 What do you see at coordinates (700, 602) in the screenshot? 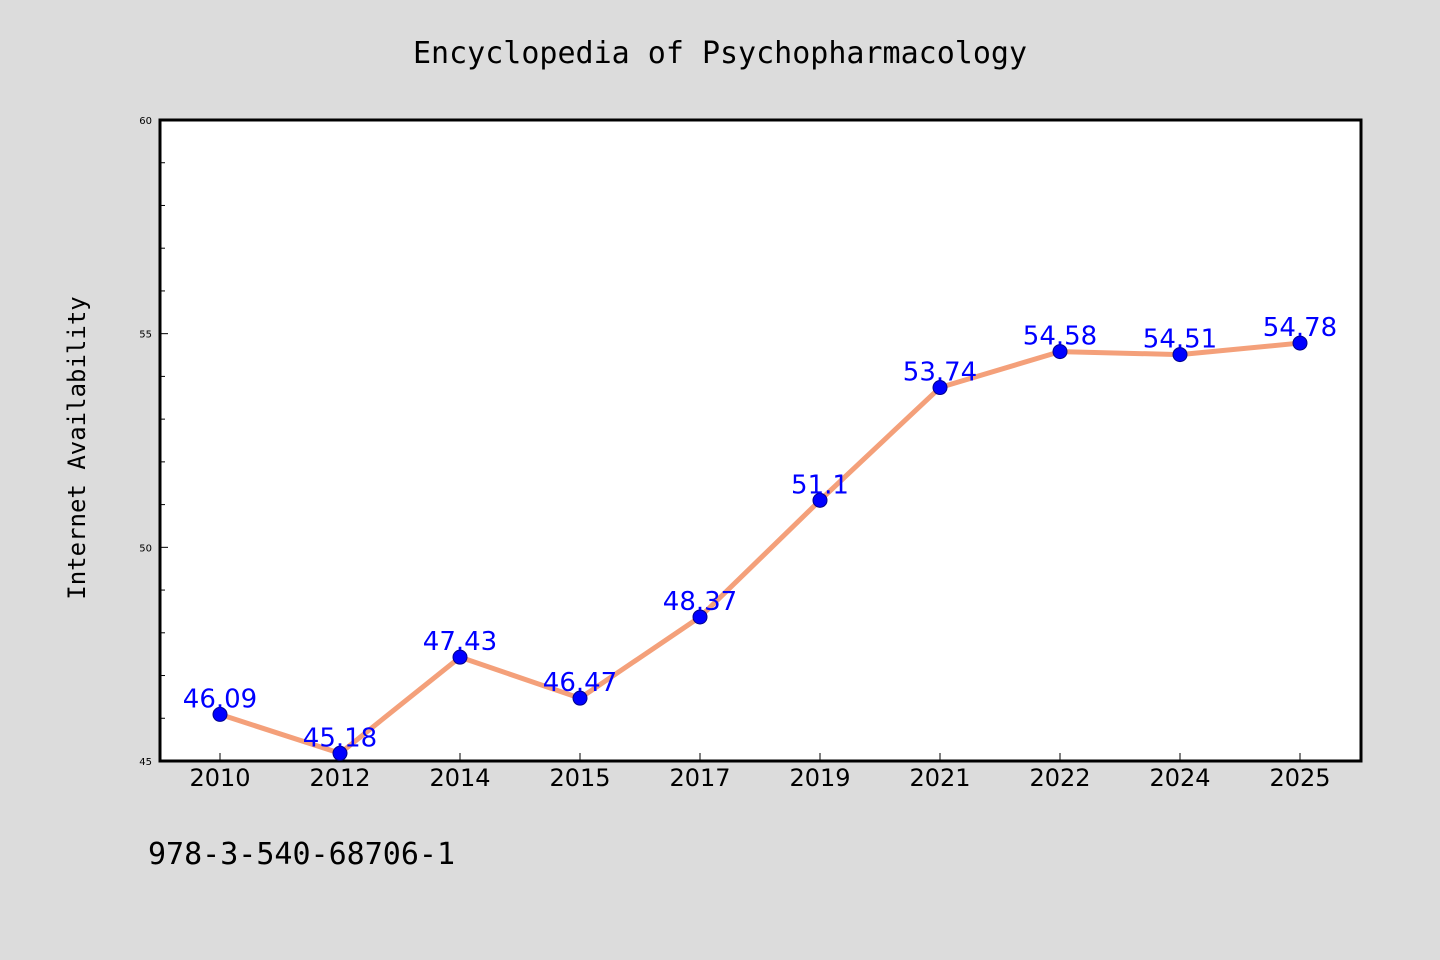
I see `data-label: 48.37` at bounding box center [700, 602].